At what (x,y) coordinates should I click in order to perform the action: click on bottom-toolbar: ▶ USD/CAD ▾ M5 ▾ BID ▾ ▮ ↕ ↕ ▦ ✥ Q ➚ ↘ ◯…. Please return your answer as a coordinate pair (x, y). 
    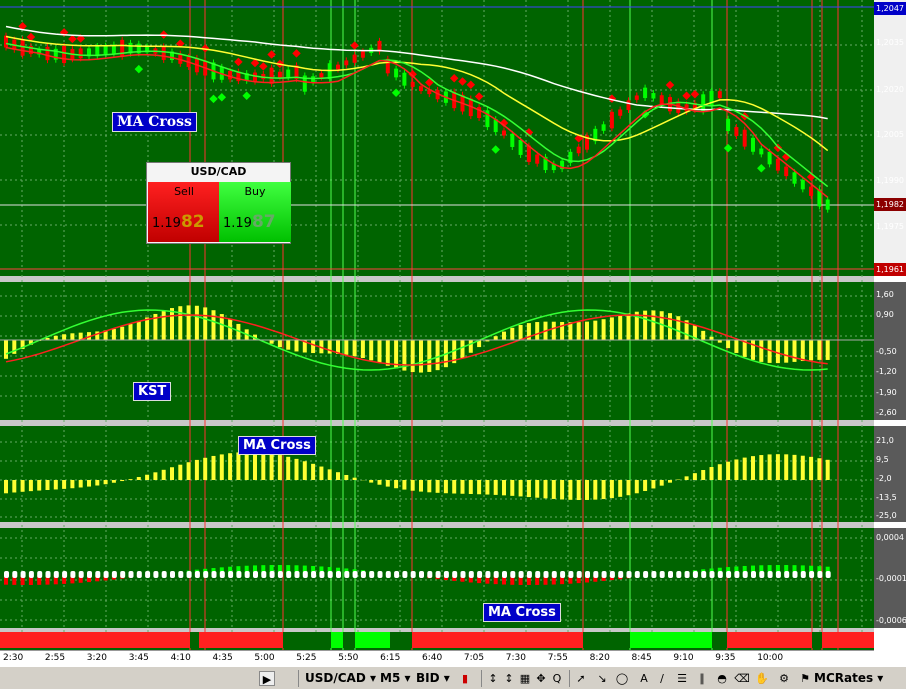
    Looking at the image, I should click on (453, 677).